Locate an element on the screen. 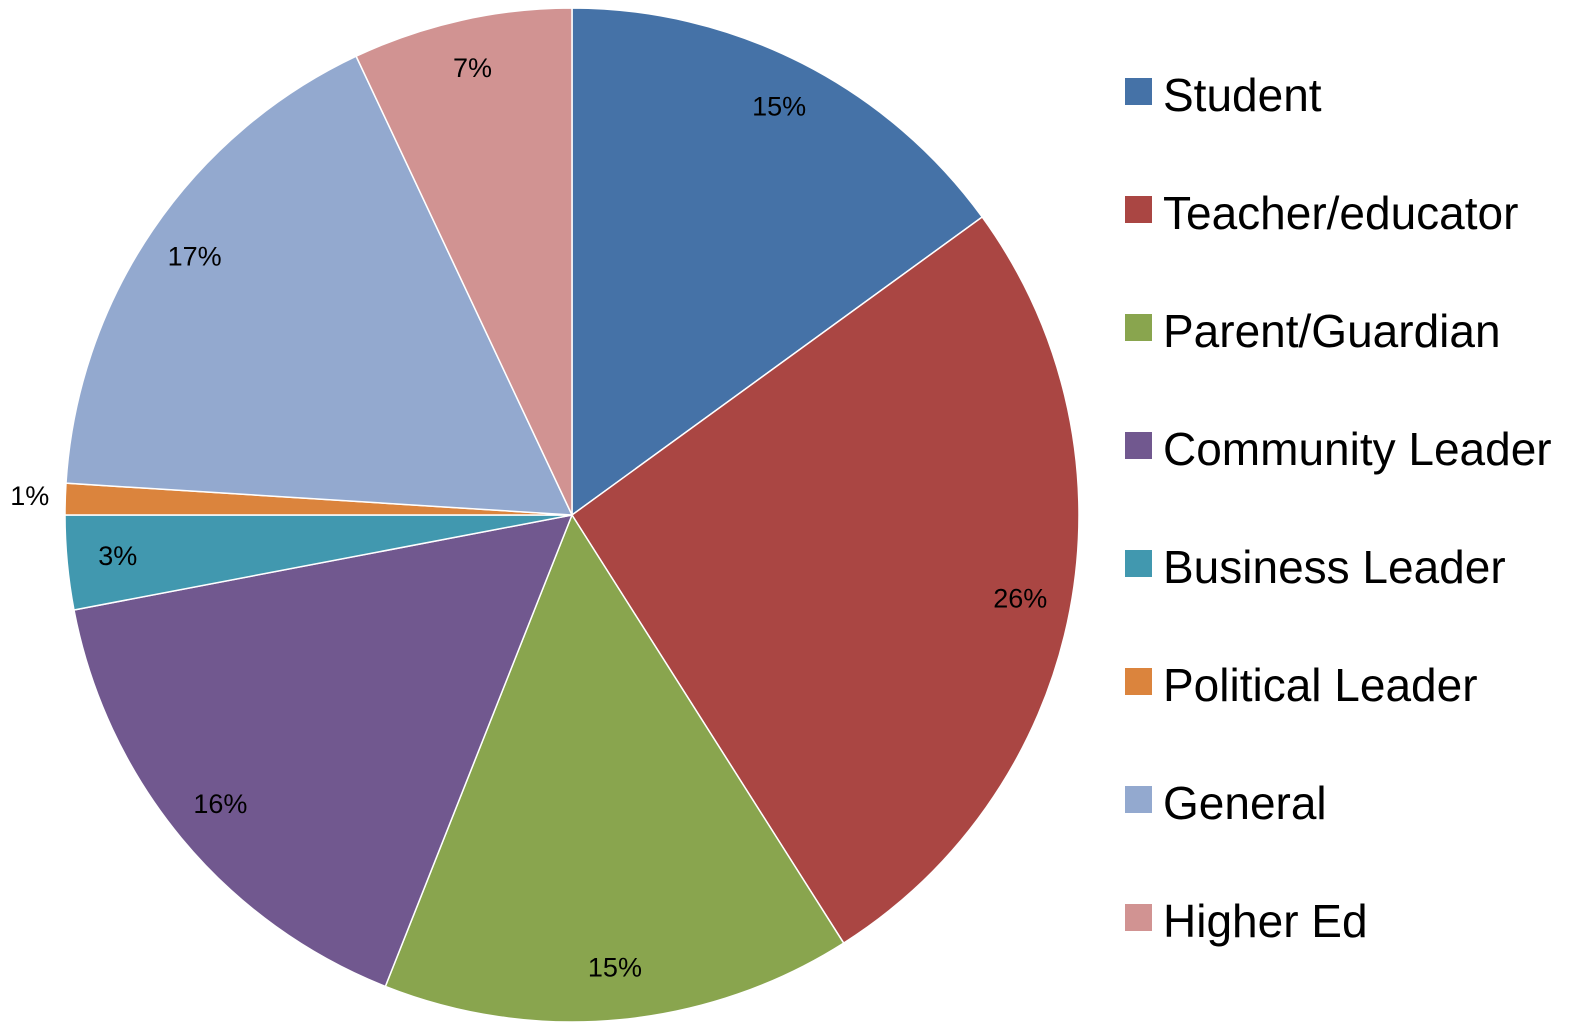  legend-label: Political Leader is located at coordinates (1320, 685).